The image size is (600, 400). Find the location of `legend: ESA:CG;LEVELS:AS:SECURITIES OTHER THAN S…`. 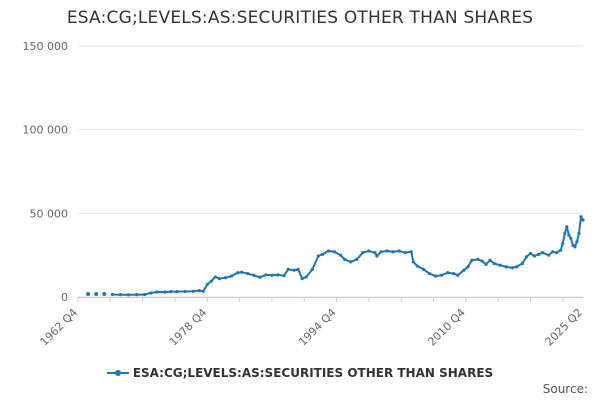

legend: ESA:CG;LEVELS:AS:SECURITIES OTHER THAN S… is located at coordinates (300, 373).